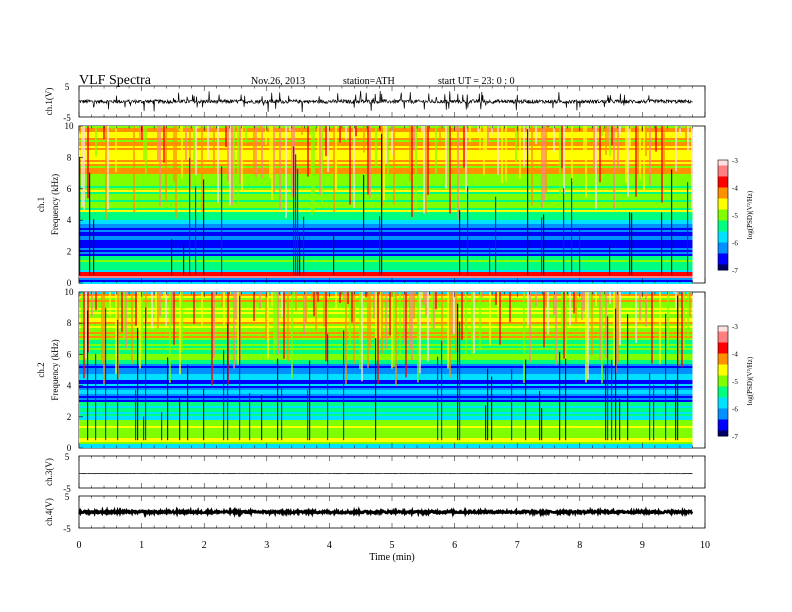  Describe the element at coordinates (476, 81) in the screenshot. I see `start-time: start UT = 23: 0 : 0` at that location.